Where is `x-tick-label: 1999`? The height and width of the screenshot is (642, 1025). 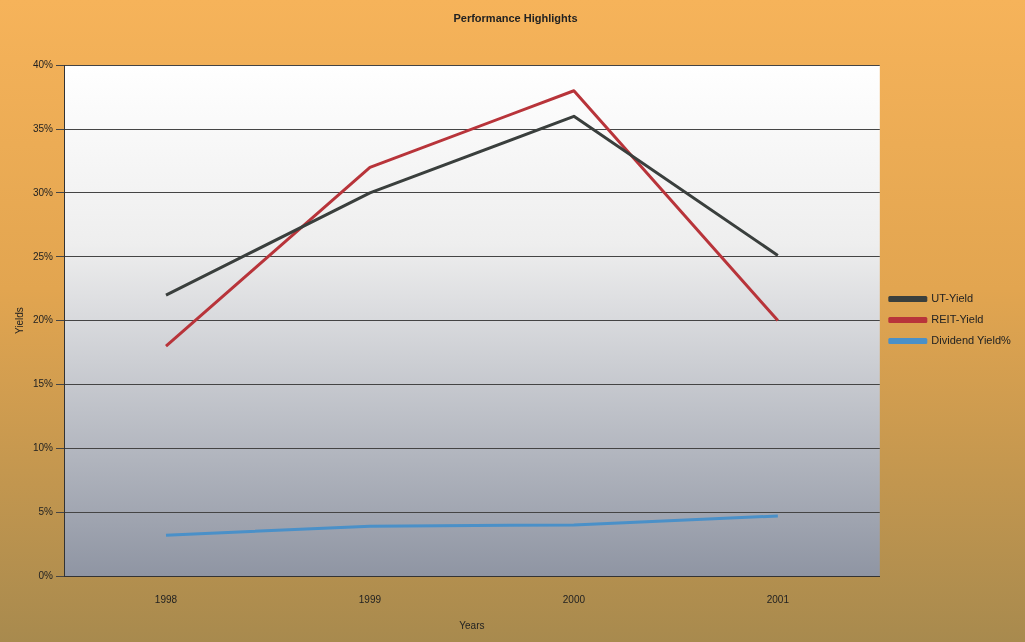
x-tick-label: 1999 is located at coordinates (370, 599).